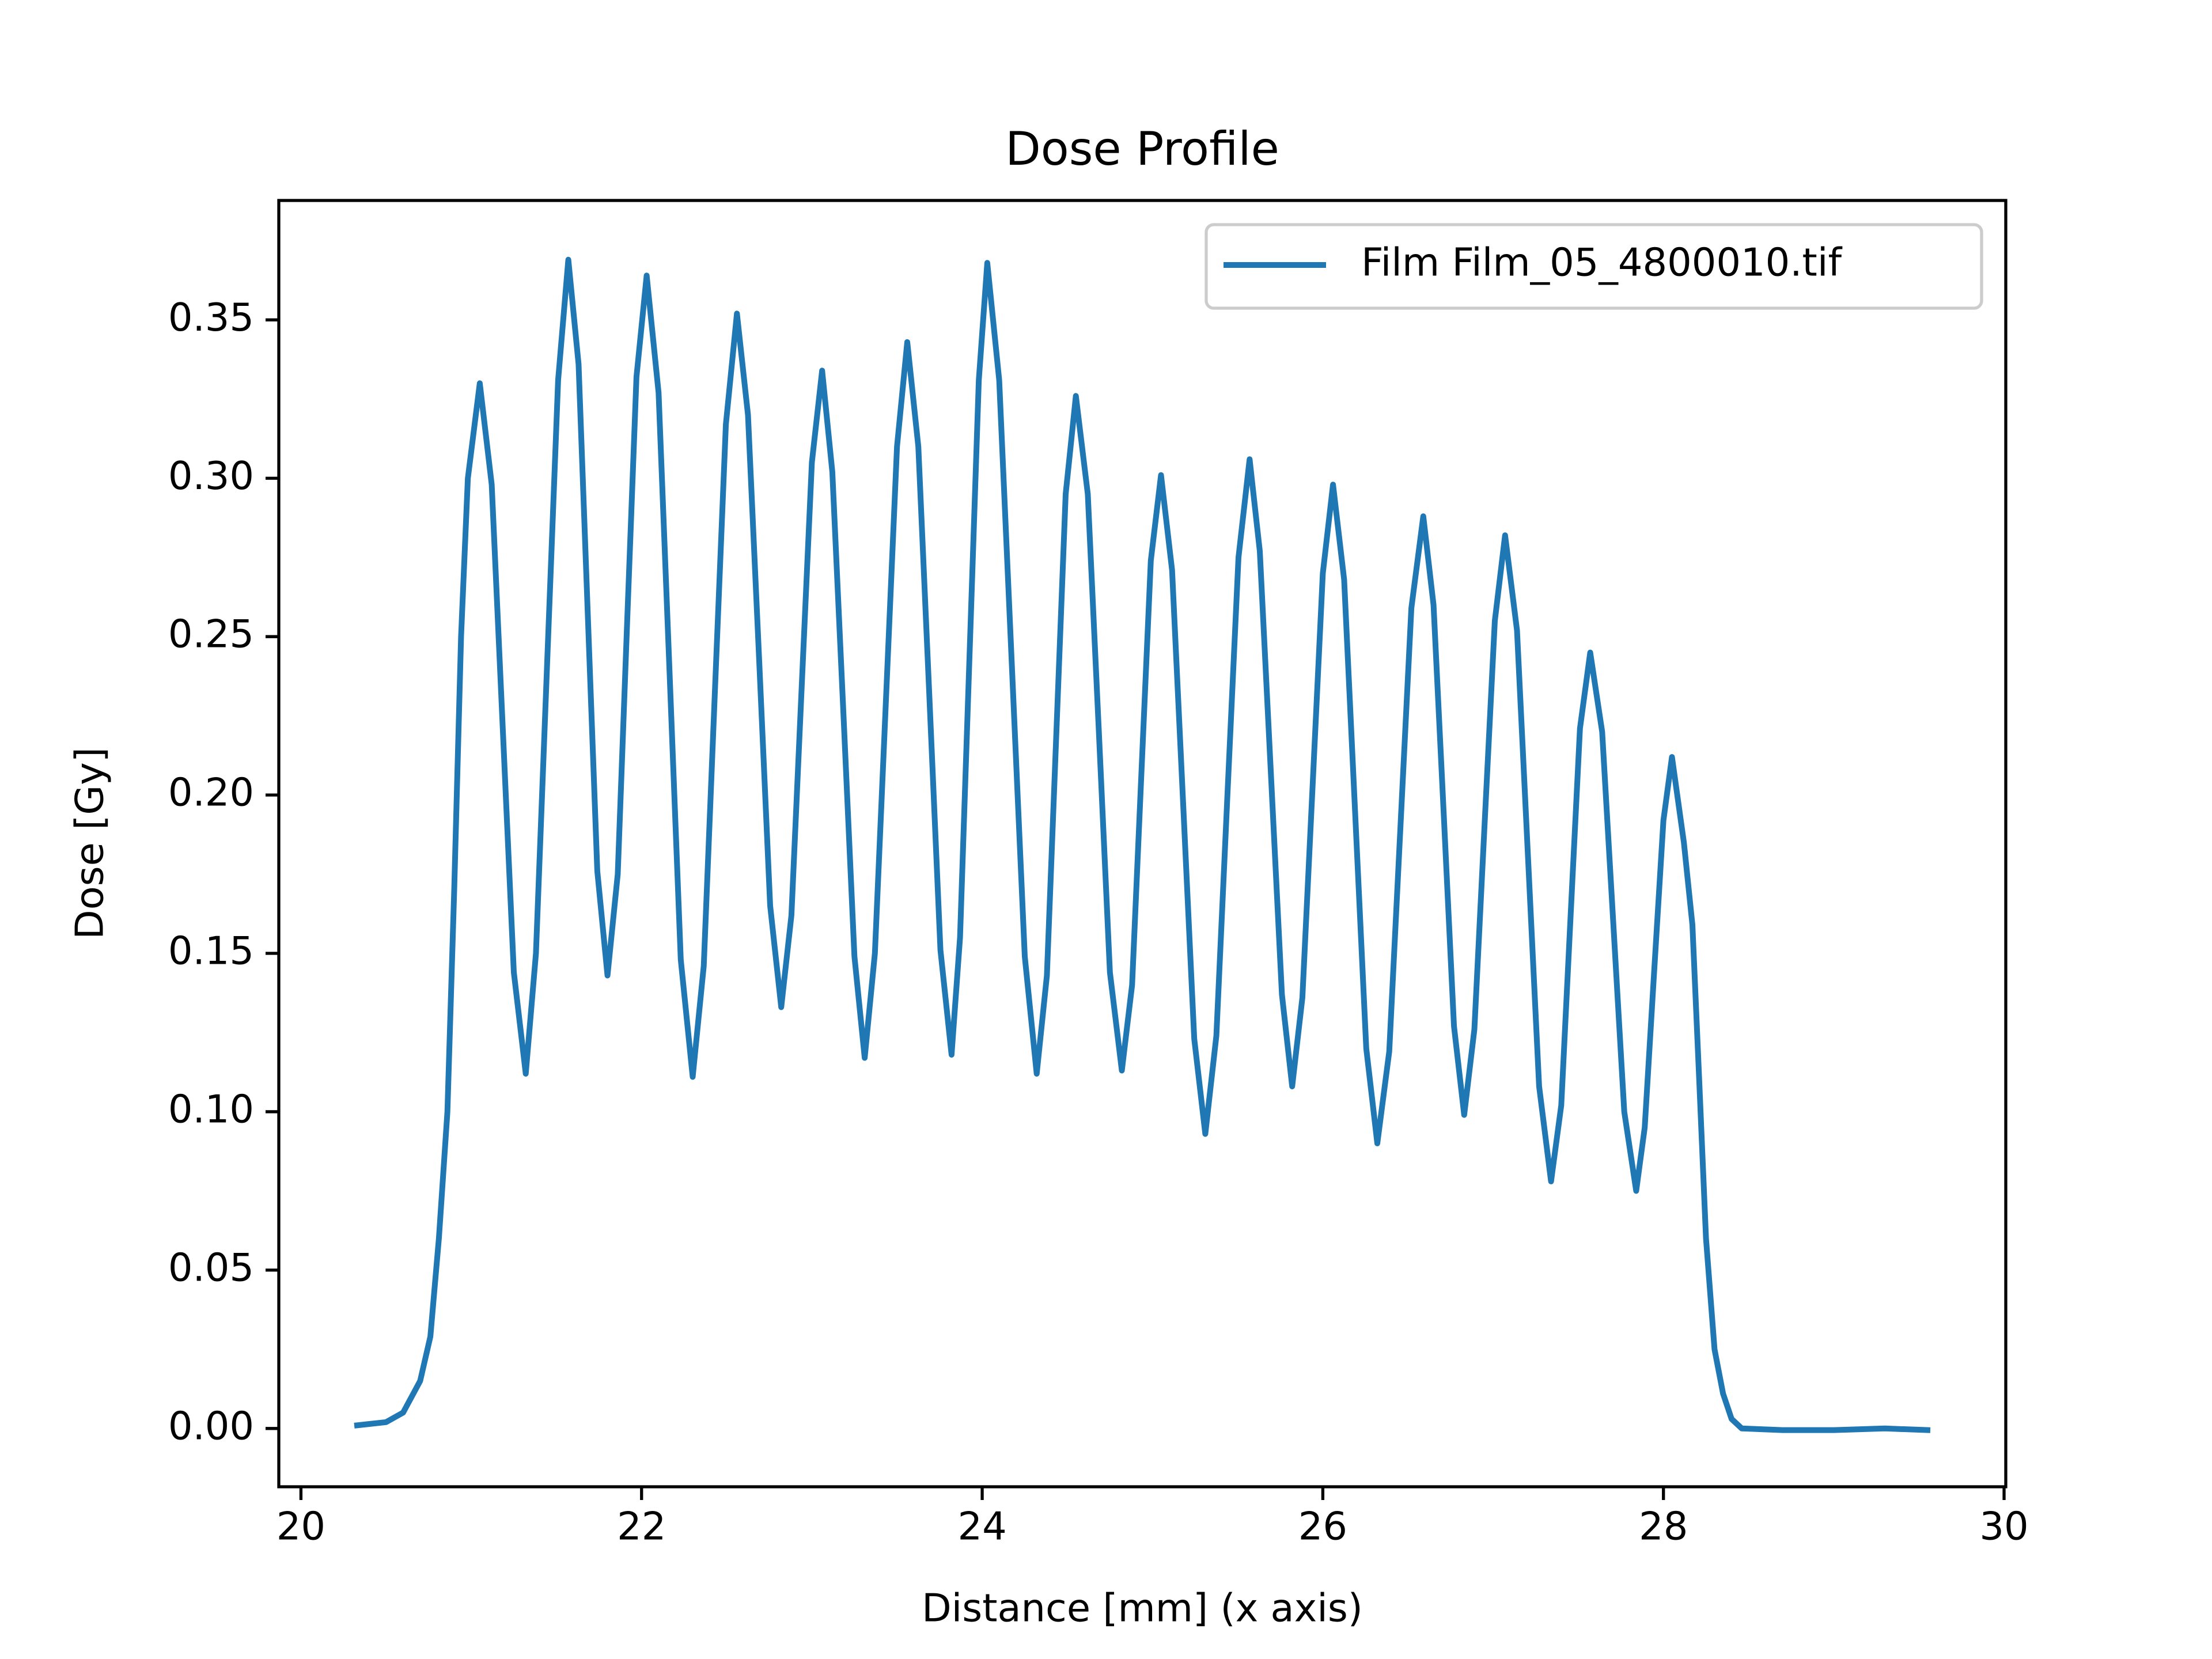 The height and width of the screenshot is (1659, 2212). Describe the element at coordinates (211, 1109) in the screenshot. I see `y-tick-label: 0.10` at that location.